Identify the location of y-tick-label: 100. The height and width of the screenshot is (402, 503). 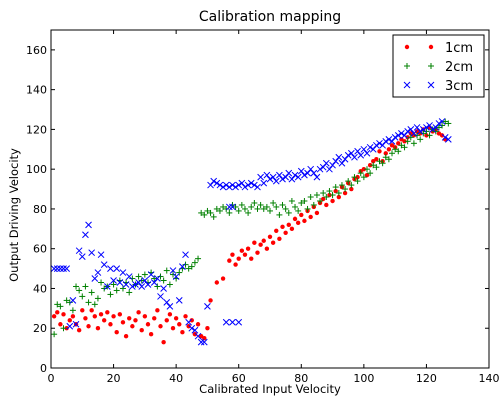
(36, 169).